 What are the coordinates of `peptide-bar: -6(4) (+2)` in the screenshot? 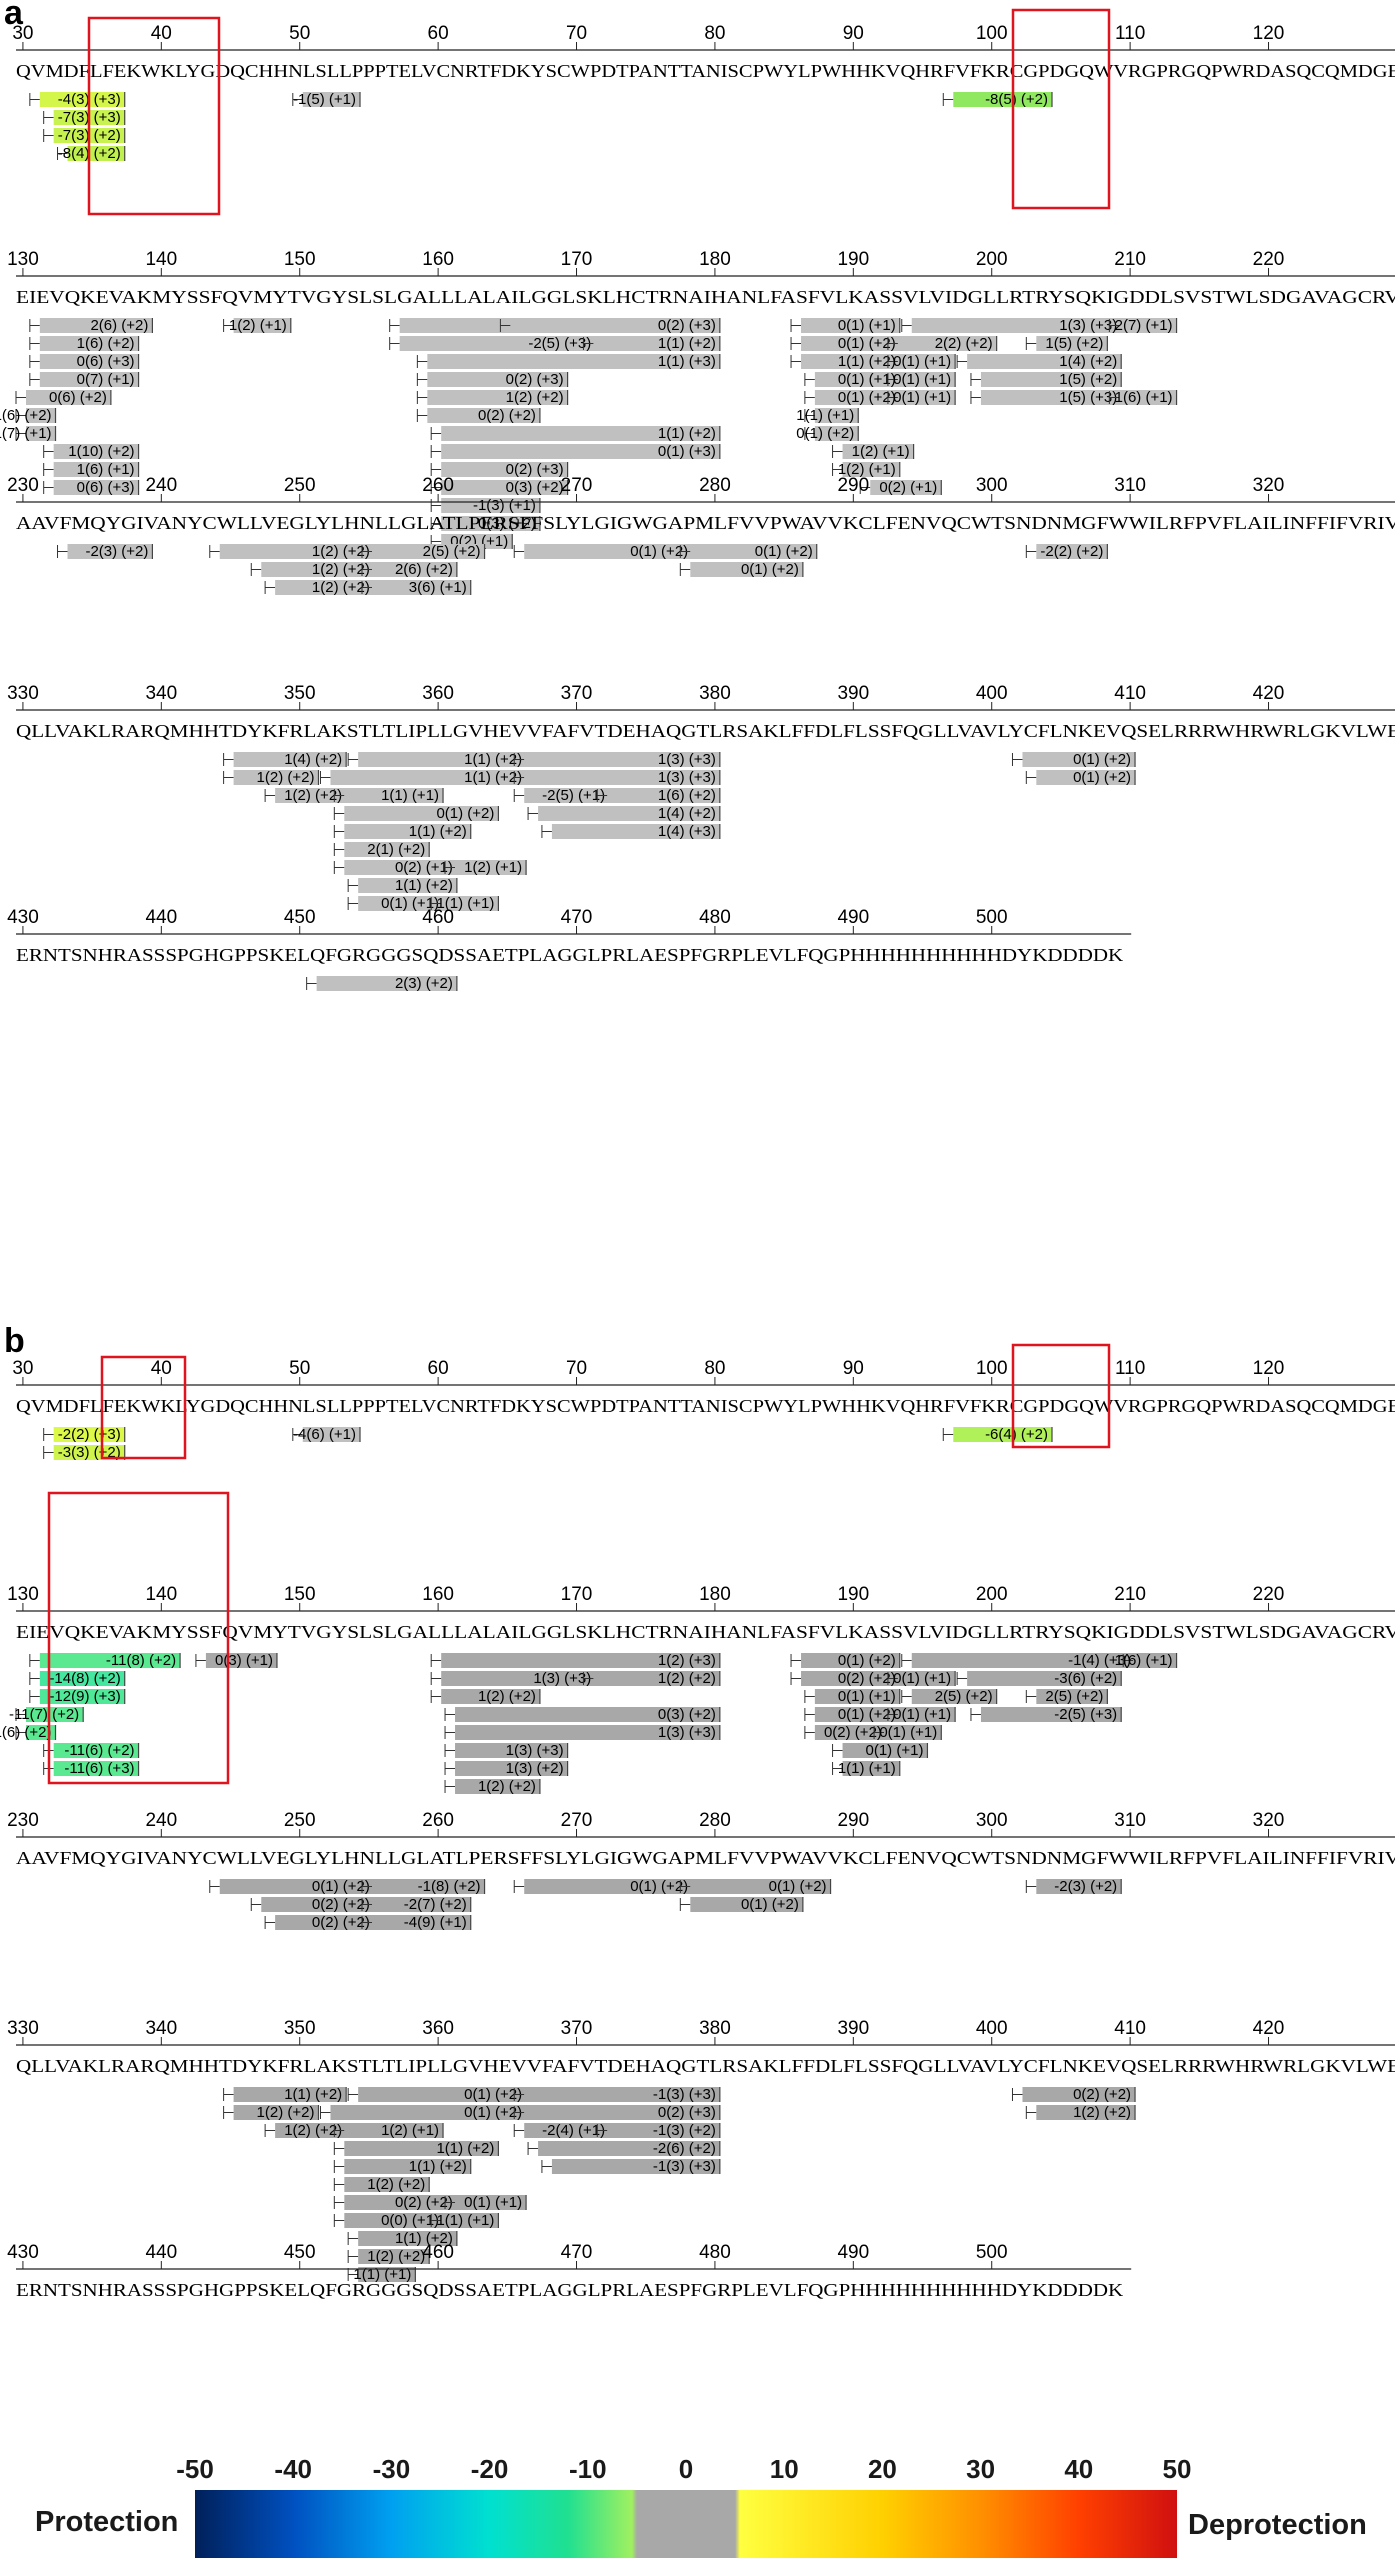 It's located at (997, 1434).